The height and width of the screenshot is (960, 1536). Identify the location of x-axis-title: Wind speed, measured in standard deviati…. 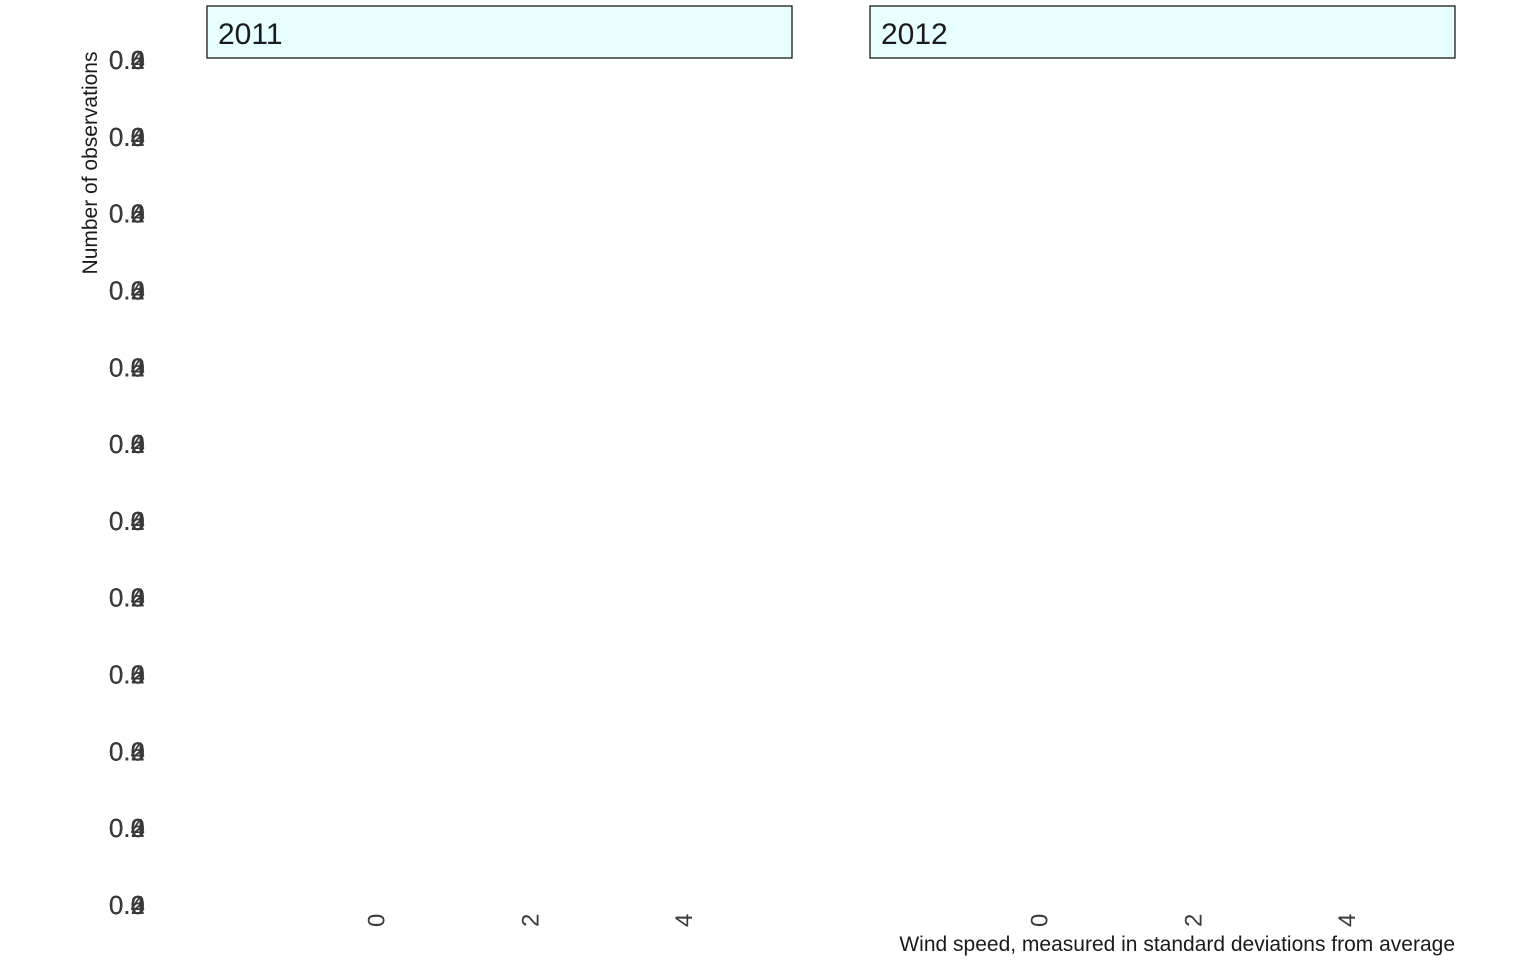
(1177, 944).